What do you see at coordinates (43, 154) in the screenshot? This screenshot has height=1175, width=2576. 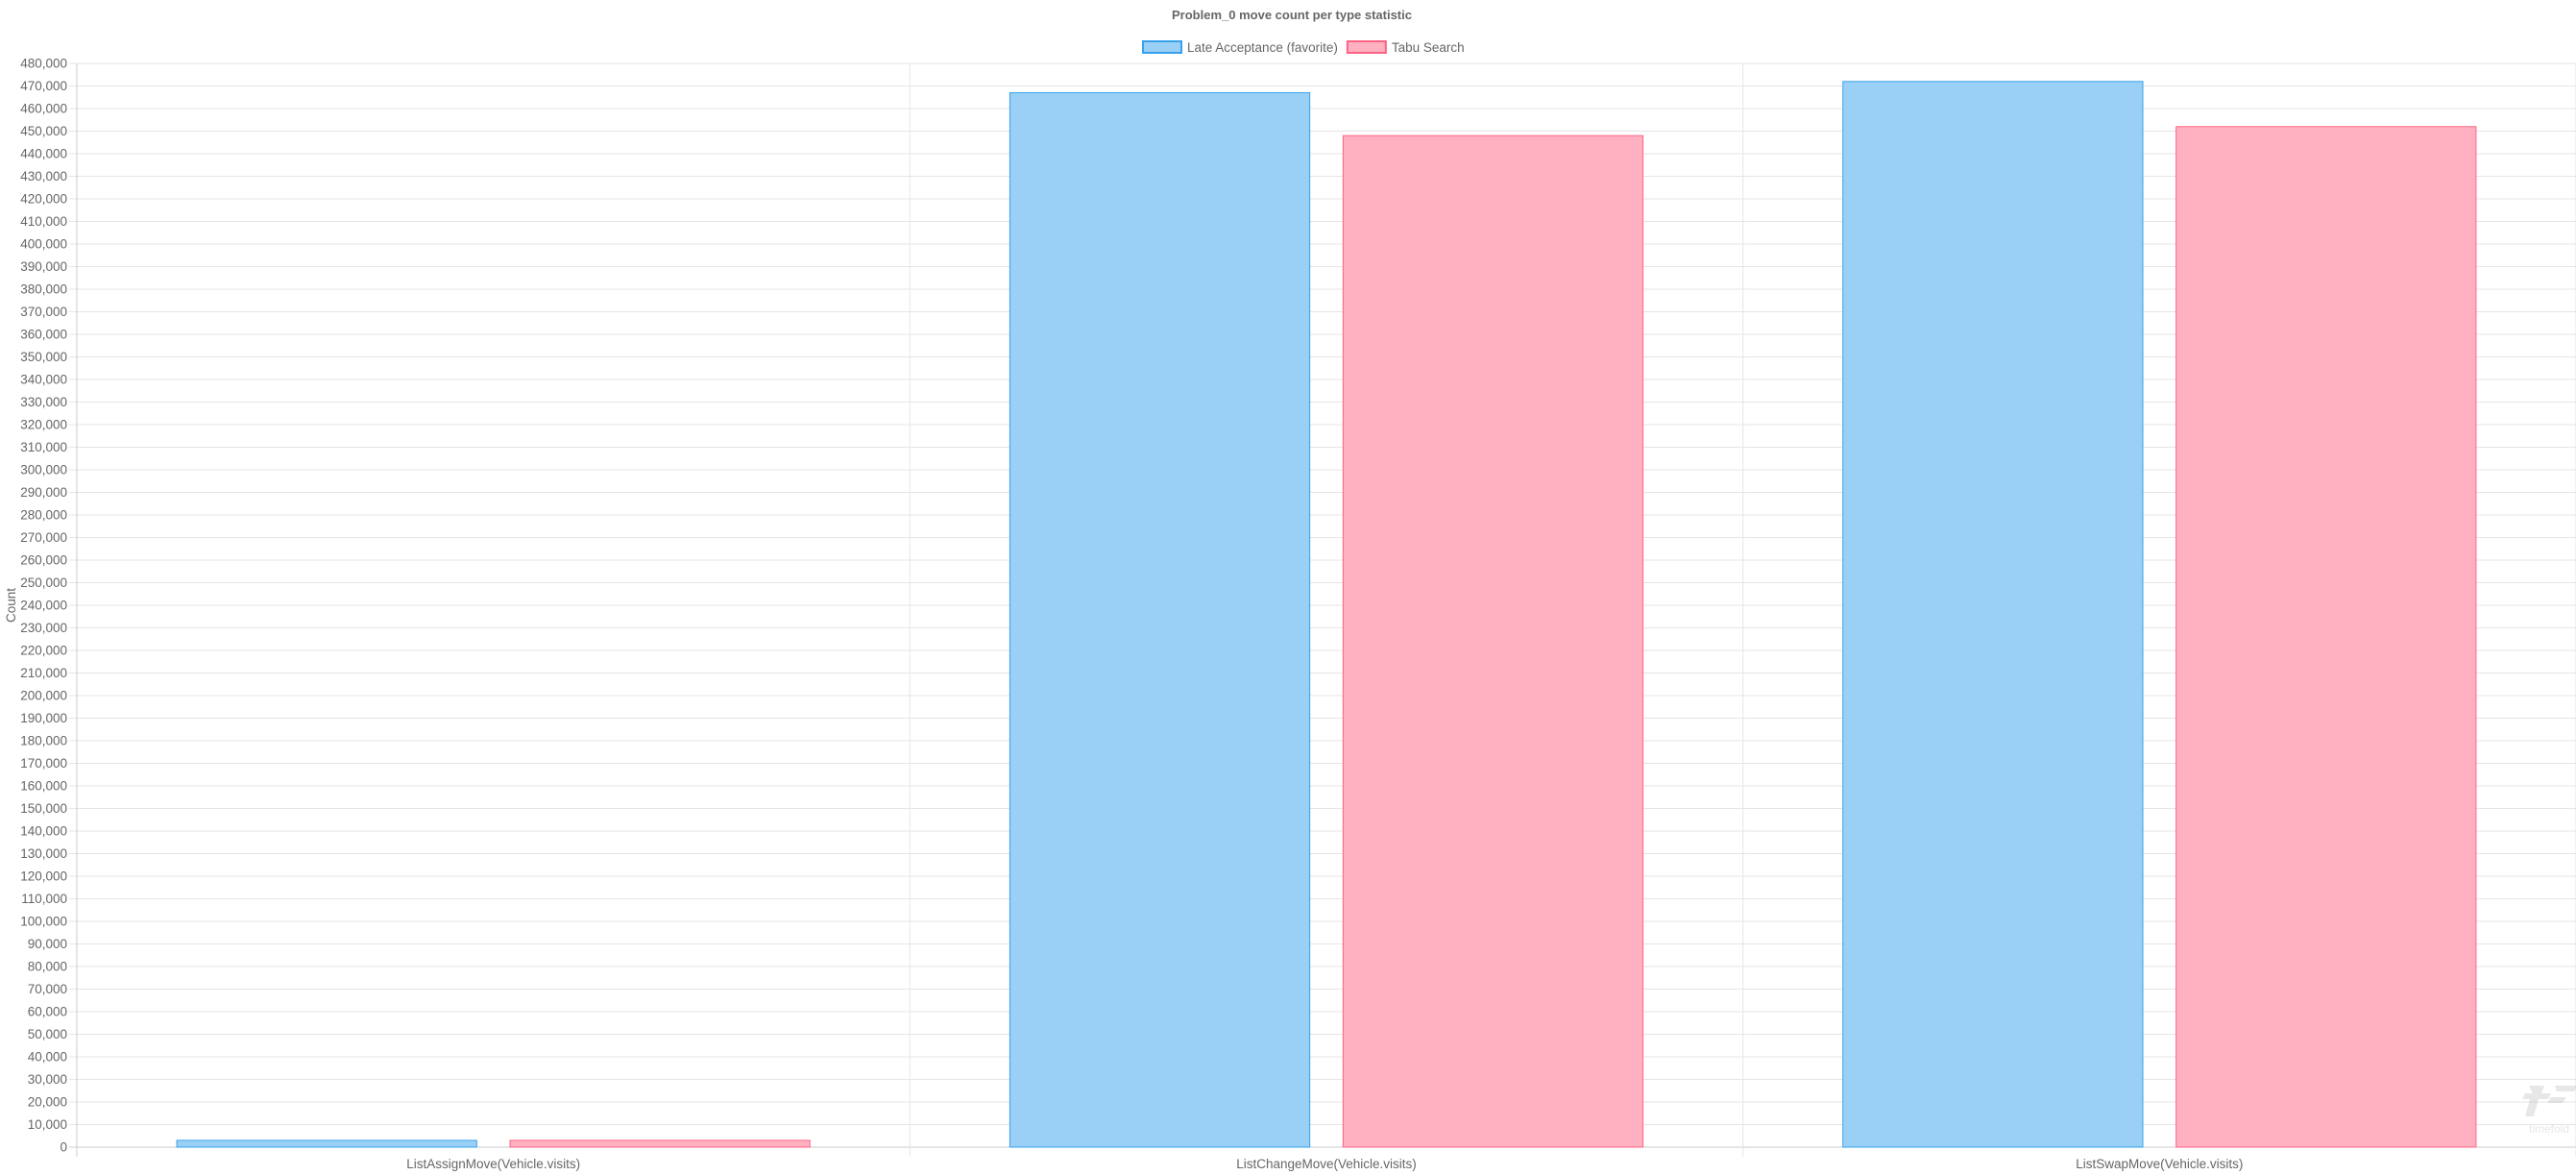 I see `y-tick-label: 440,000` at bounding box center [43, 154].